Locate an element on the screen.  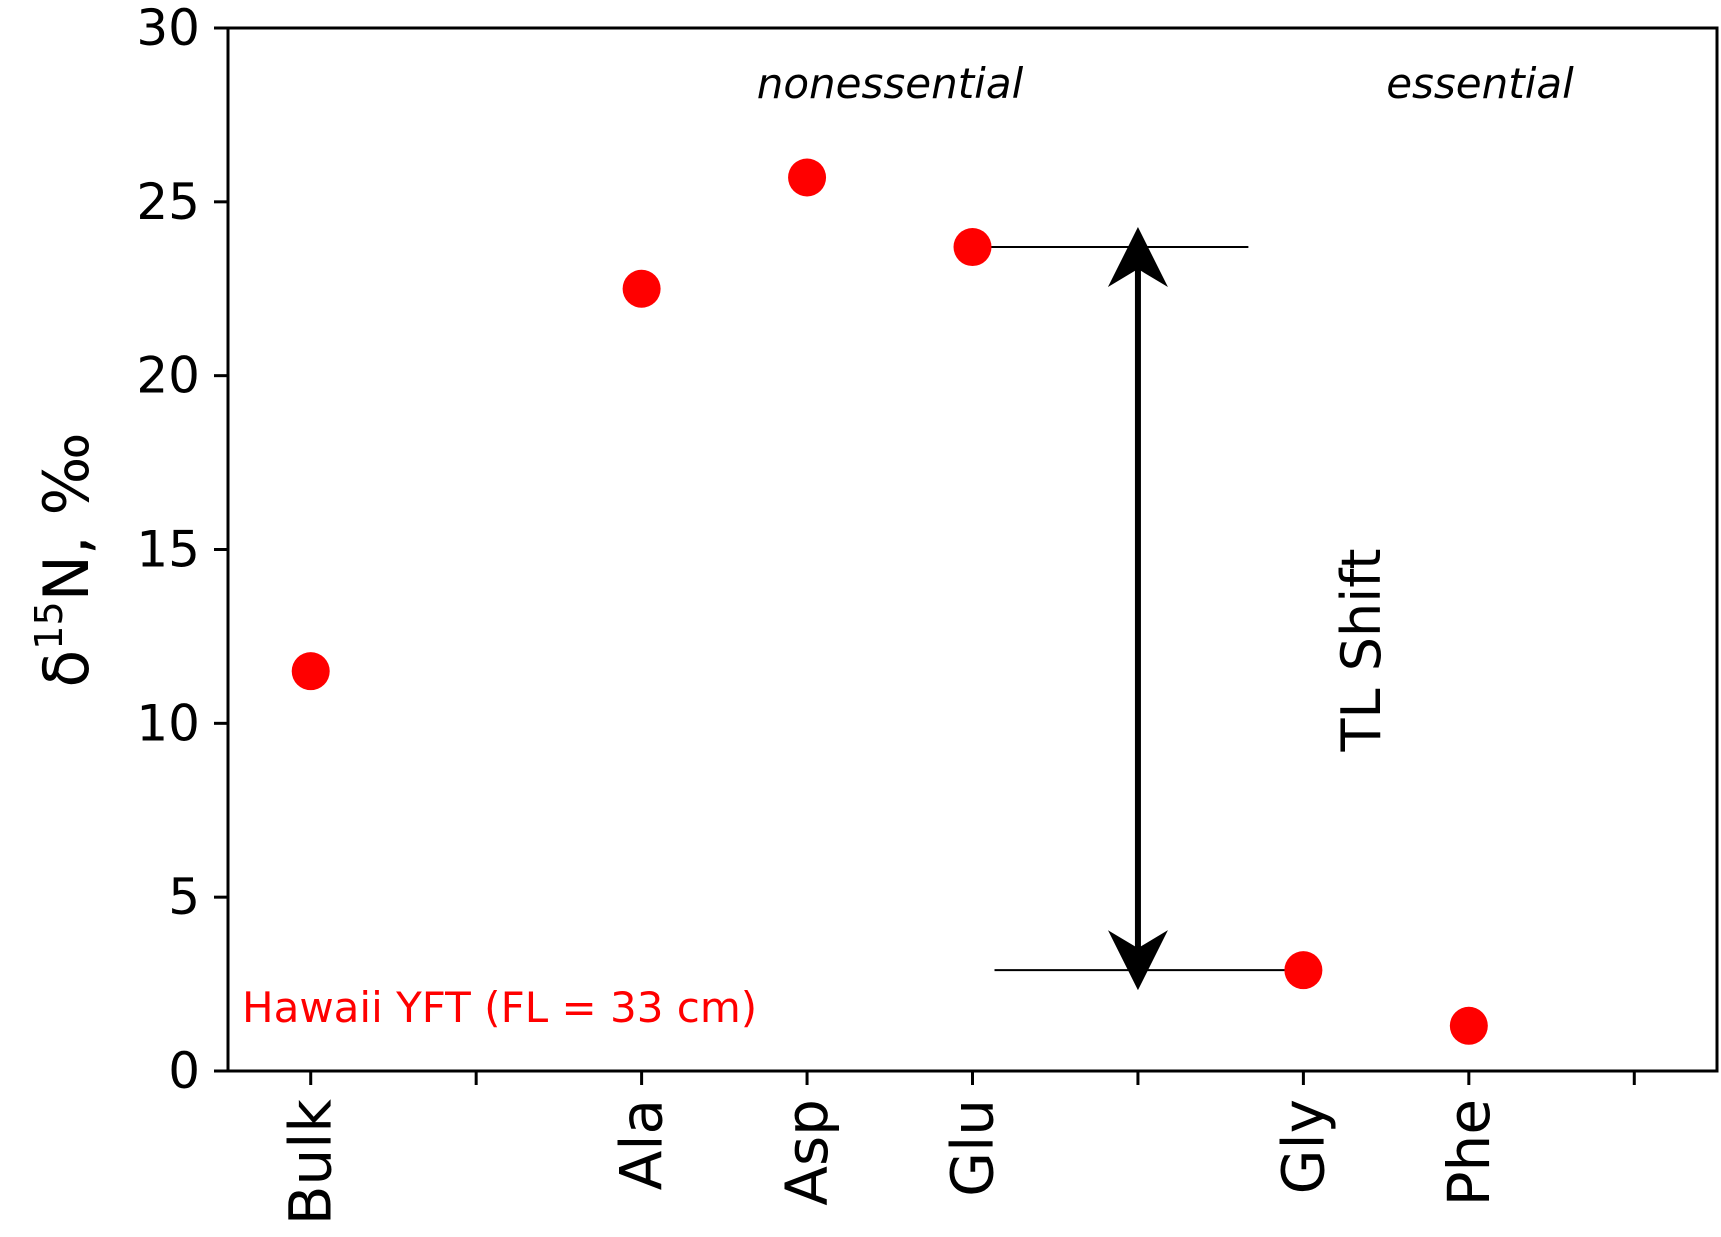
data-point-asp is located at coordinates (807, 177).